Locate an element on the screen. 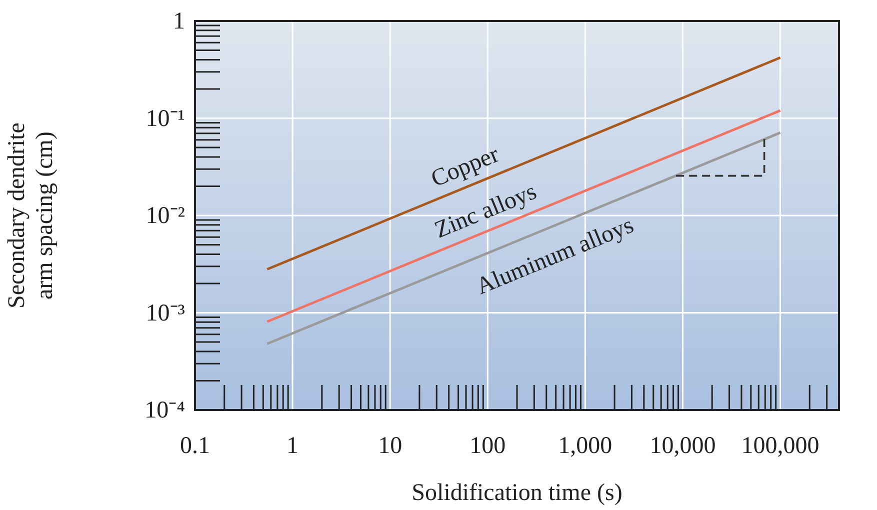 This screenshot has width=877, height=510. x-tick-label: 1,000 is located at coordinates (585, 446).